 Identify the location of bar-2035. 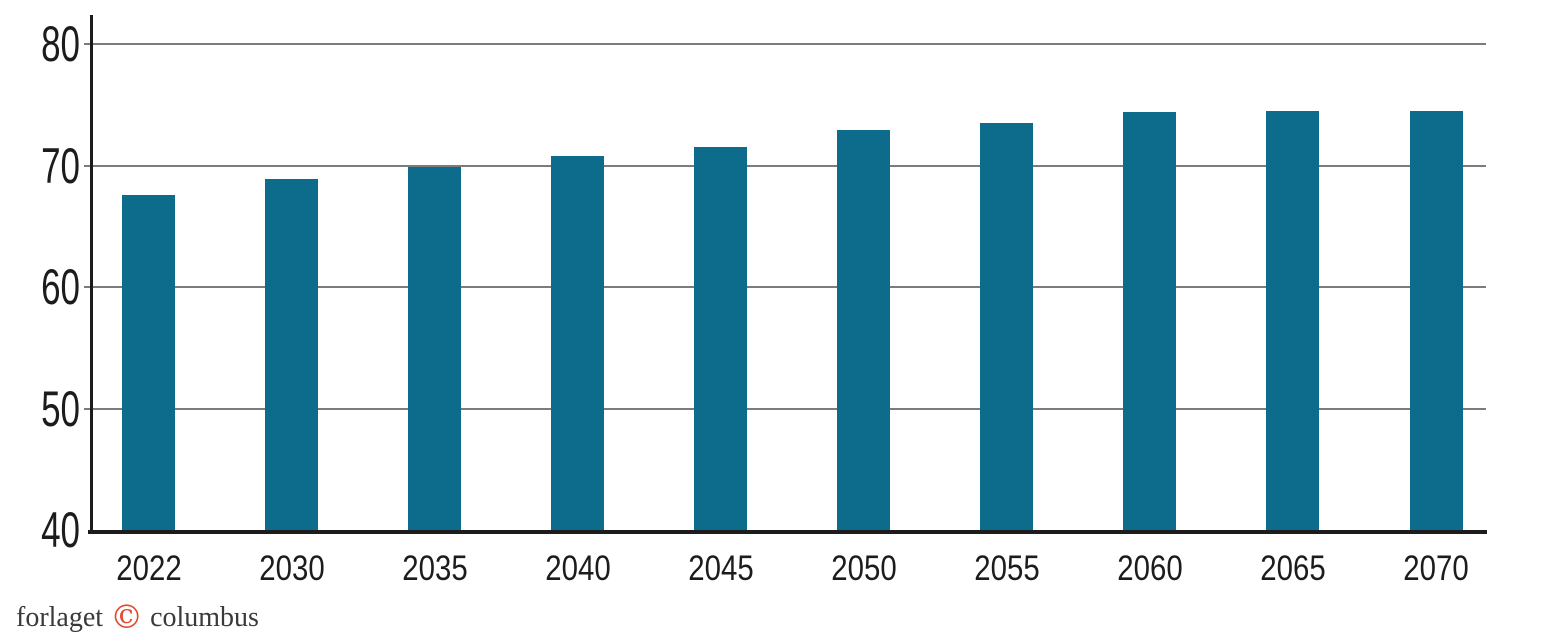
(435, 348).